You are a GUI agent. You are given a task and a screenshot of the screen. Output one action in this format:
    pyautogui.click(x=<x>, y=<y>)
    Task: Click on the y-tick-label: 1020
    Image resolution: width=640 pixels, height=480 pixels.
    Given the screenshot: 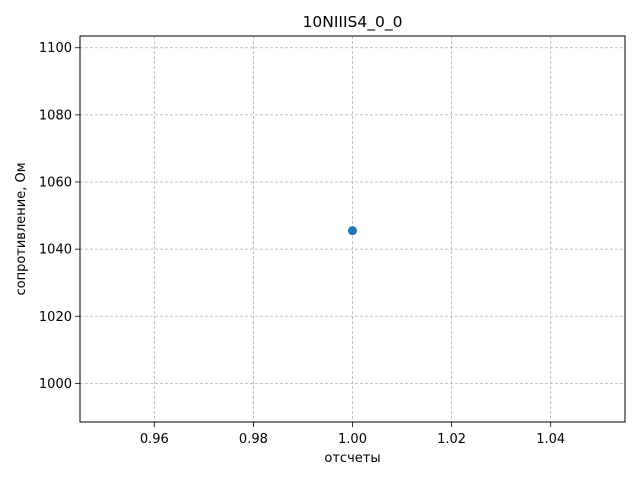 What is the action you would take?
    pyautogui.click(x=55, y=317)
    